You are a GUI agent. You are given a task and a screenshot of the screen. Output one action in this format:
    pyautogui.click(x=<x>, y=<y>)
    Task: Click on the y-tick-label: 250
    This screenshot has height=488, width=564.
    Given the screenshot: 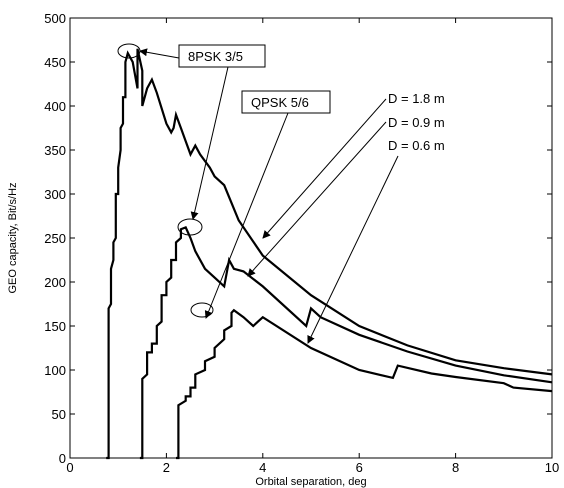 What is the action you would take?
    pyautogui.click(x=55, y=238)
    